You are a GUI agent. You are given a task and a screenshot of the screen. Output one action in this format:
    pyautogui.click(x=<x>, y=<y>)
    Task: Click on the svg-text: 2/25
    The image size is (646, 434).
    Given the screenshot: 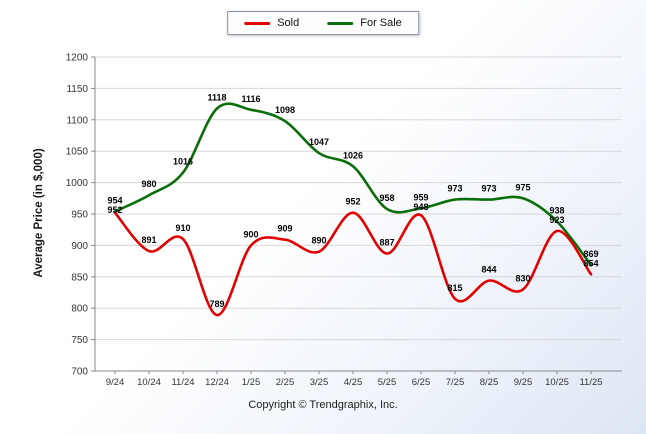 What is the action you would take?
    pyautogui.click(x=285, y=382)
    